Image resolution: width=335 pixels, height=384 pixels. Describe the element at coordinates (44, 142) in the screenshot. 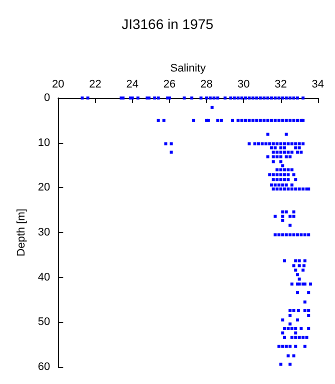

I see `y-tick-label: 10` at that location.